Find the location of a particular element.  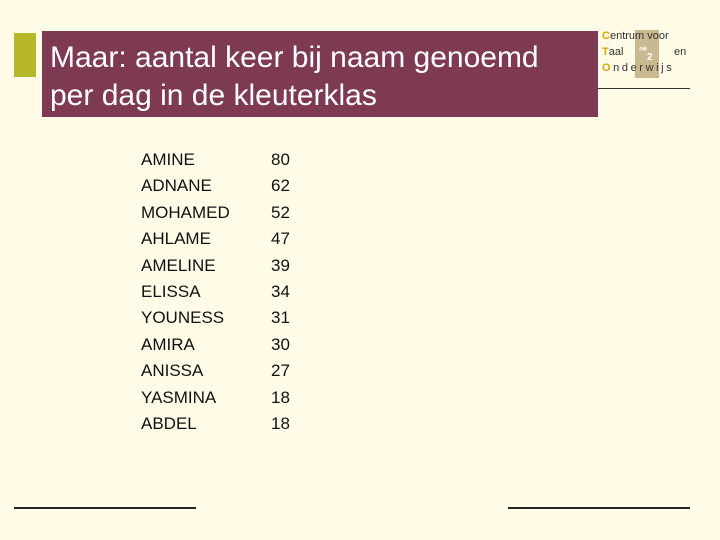

count-item: 34 is located at coordinates (280, 292).